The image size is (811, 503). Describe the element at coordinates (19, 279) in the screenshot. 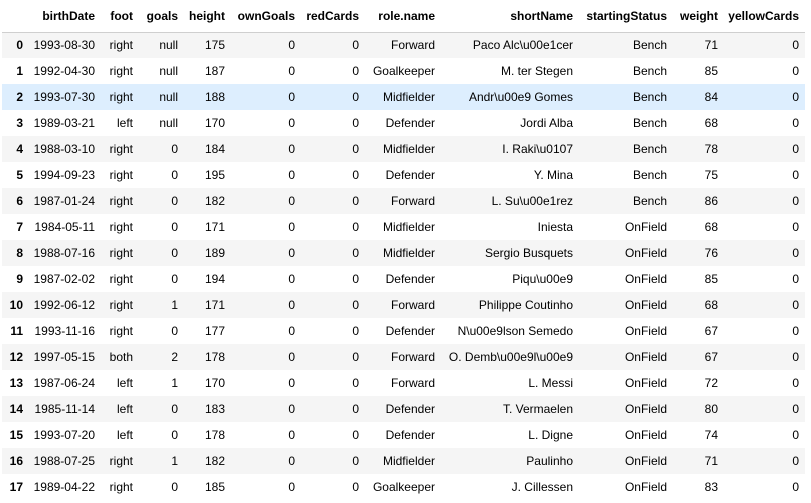

I see `row-index: 9` at that location.